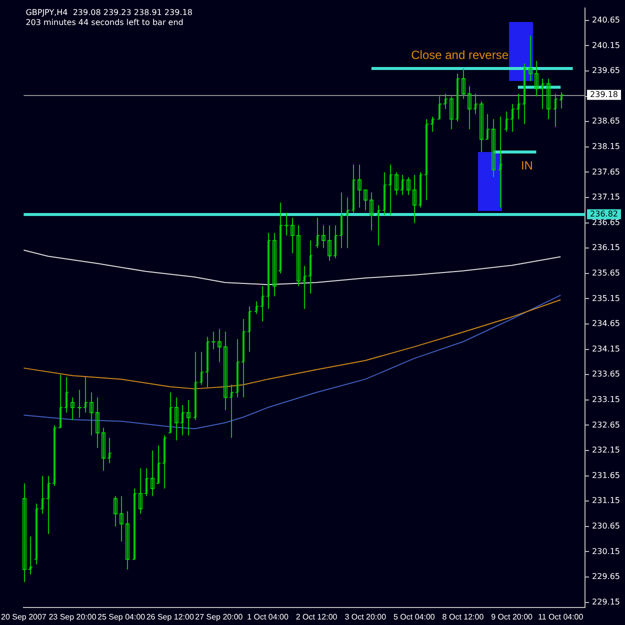 The height and width of the screenshot is (625, 625). Describe the element at coordinates (606, 298) in the screenshot. I see `y-tick-label: 235.15` at that location.